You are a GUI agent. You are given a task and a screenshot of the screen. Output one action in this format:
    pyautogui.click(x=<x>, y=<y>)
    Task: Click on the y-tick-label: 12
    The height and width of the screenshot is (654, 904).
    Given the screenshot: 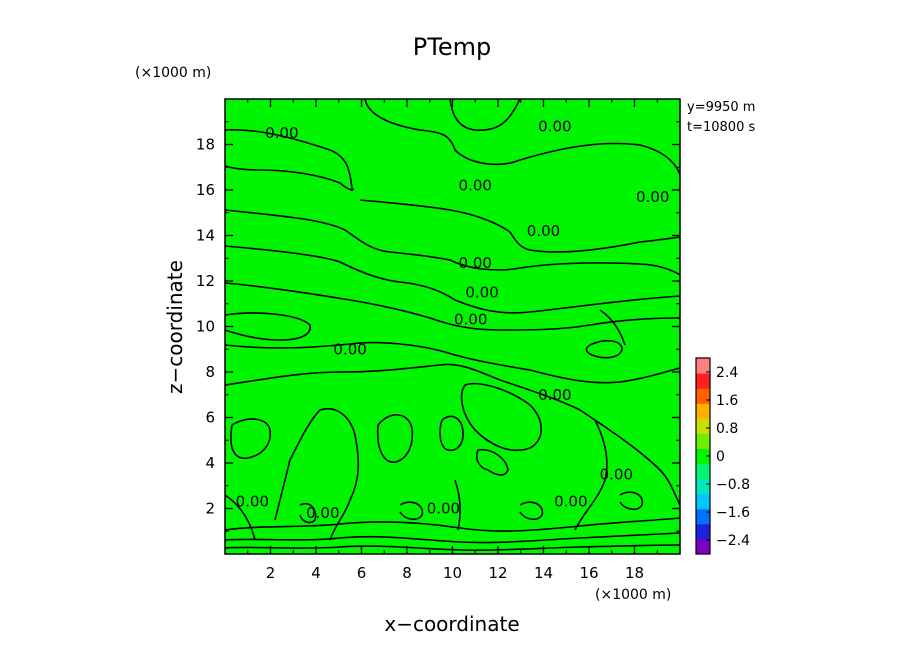 What is the action you would take?
    pyautogui.click(x=205, y=281)
    